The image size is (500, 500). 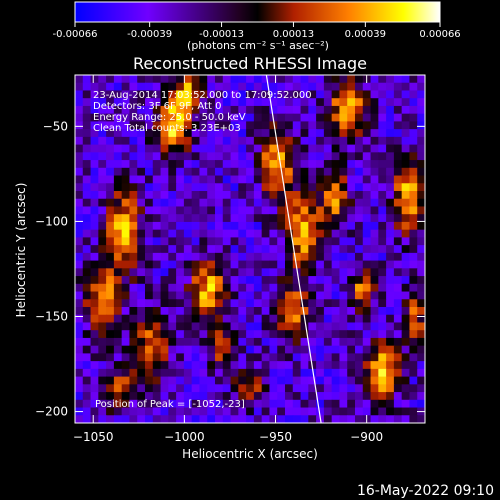 What do you see at coordinates (221, 34) in the screenshot?
I see `colorbar-tick-label: -0.00013` at bounding box center [221, 34].